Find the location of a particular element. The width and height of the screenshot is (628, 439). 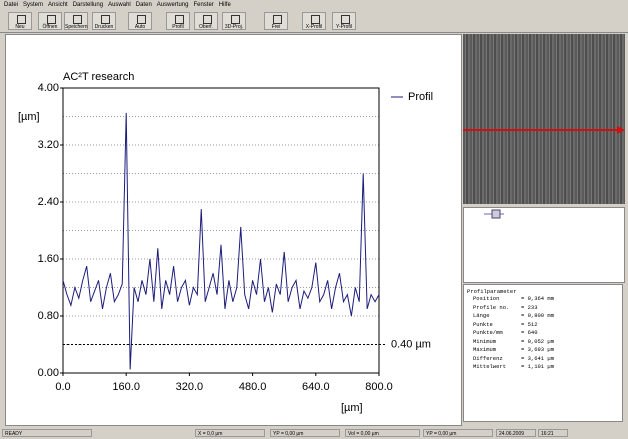

menu-item: Ansicht is located at coordinates (58, 5).